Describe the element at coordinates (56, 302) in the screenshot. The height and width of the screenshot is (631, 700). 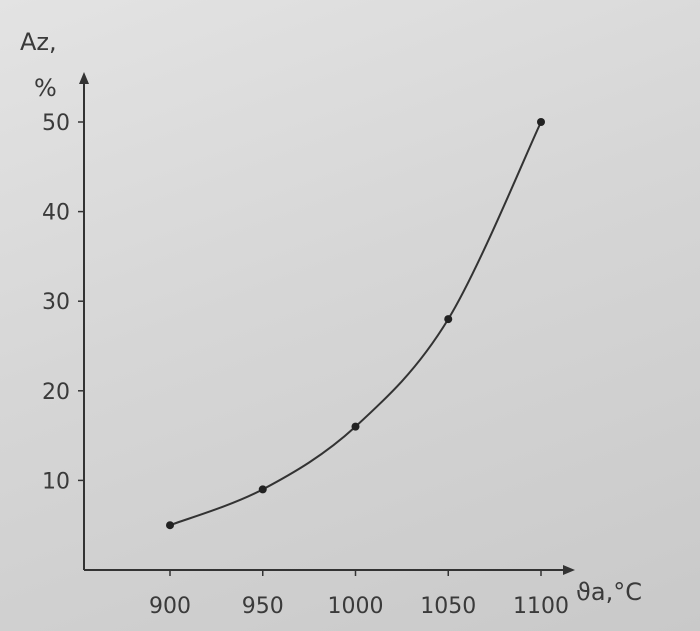
I see `y-tick-label: 30` at that location.